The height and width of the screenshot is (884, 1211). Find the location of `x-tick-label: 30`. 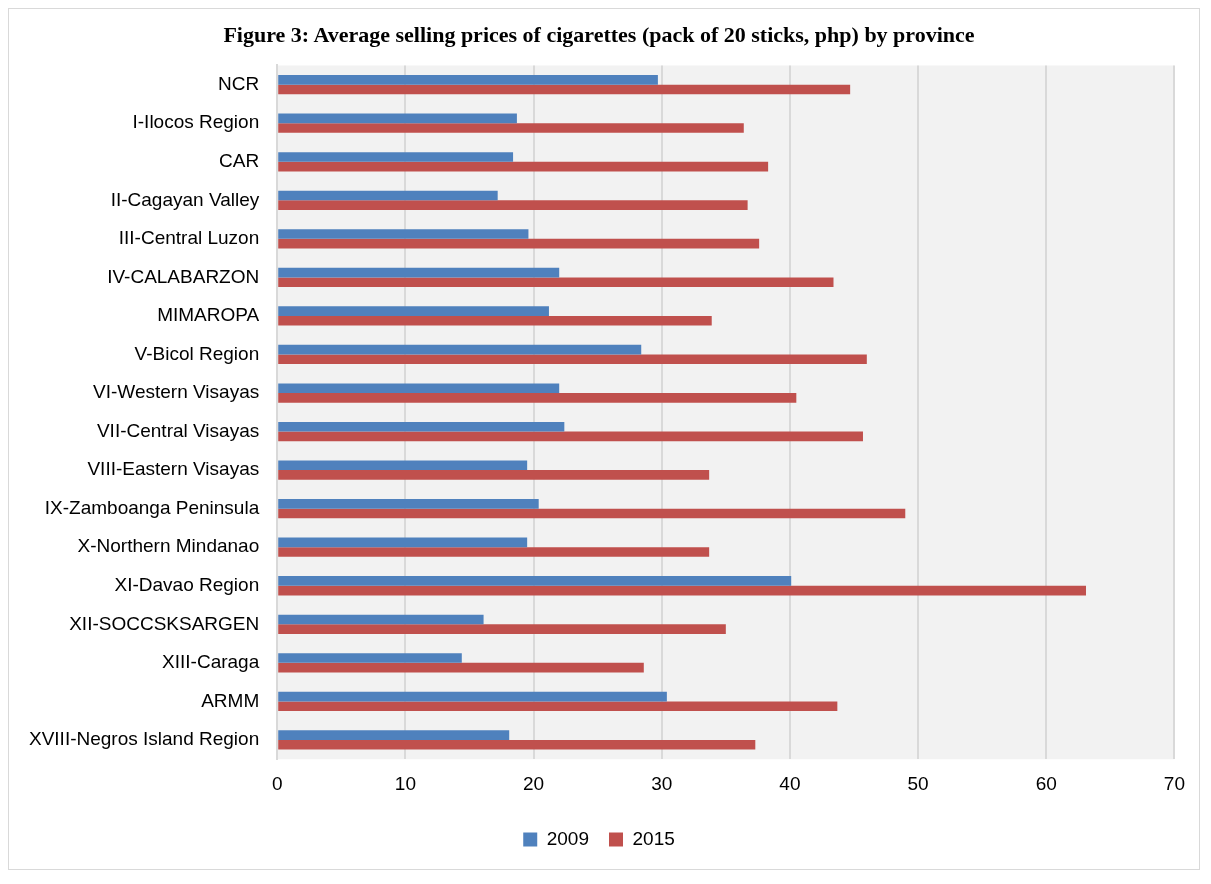

x-tick-label: 30 is located at coordinates (662, 783).